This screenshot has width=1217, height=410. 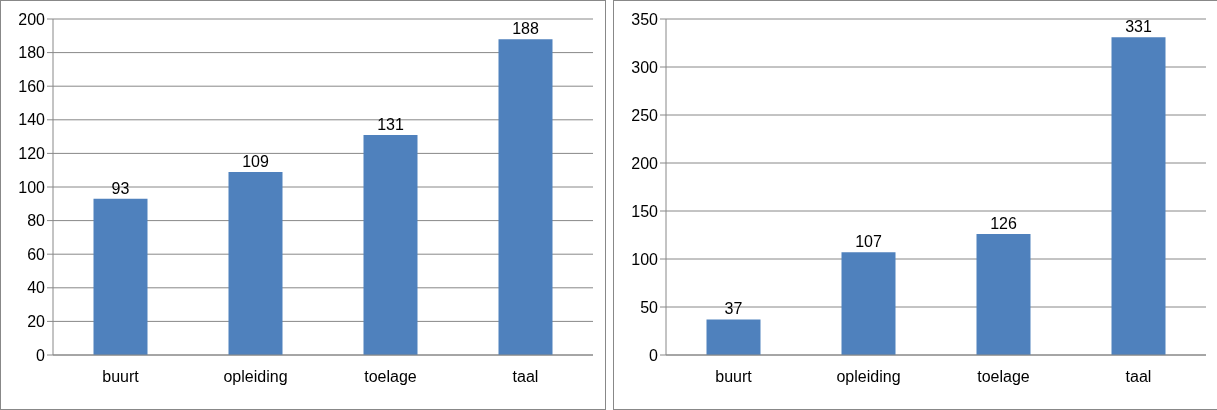 I want to click on y-tick-label: 60, so click(x=36, y=254).